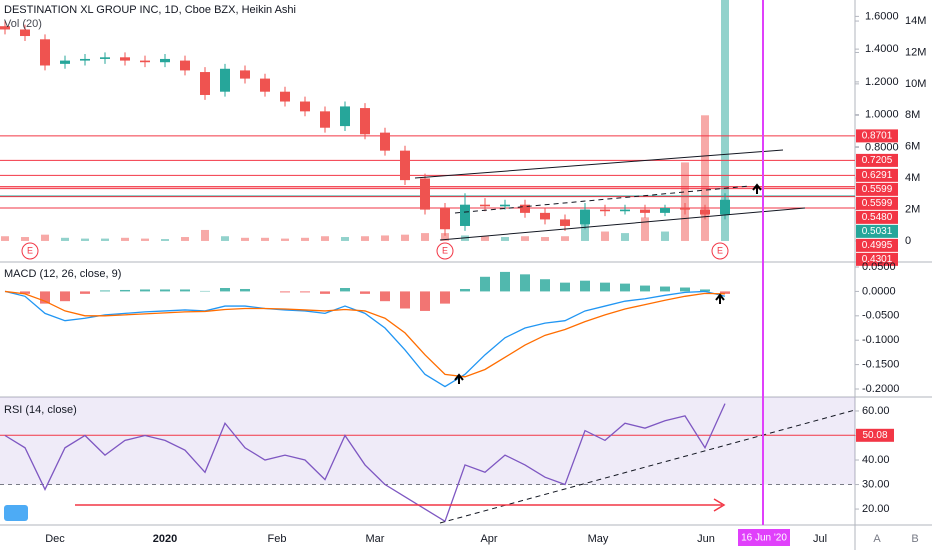  I want to click on y-tick-label: 0, so click(908, 241).